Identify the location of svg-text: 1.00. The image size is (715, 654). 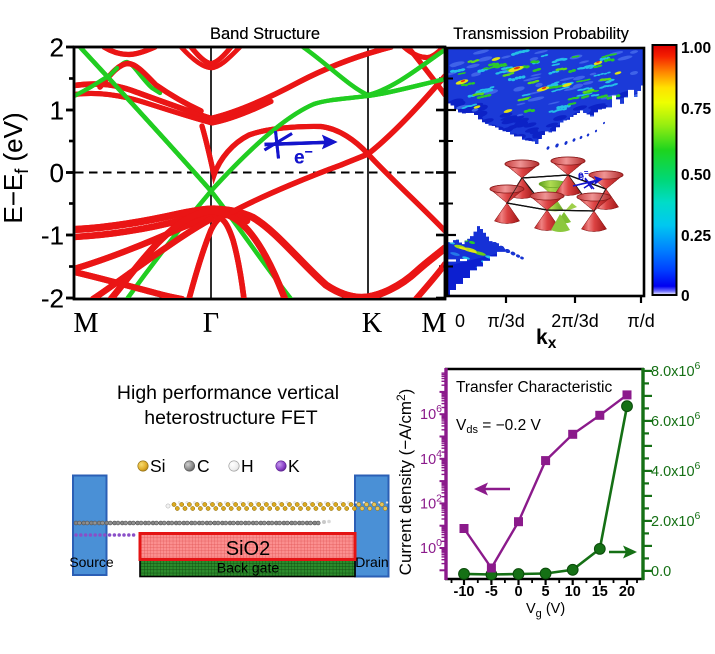
(696, 48).